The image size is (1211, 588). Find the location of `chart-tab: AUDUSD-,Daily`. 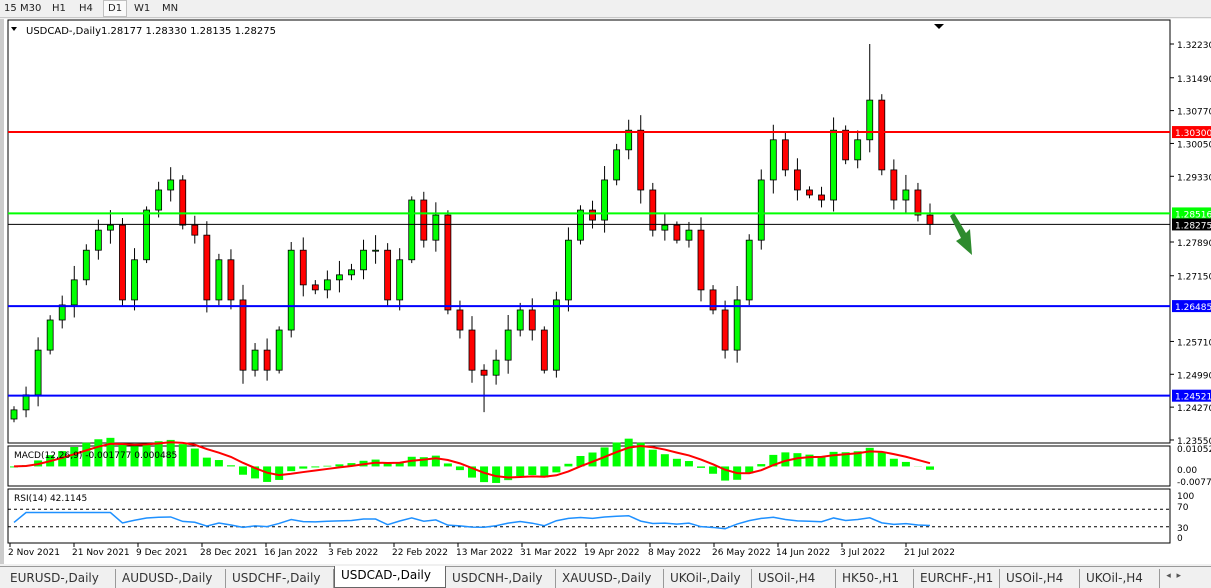

chart-tab: AUDUSD-,Daily is located at coordinates (171, 578).